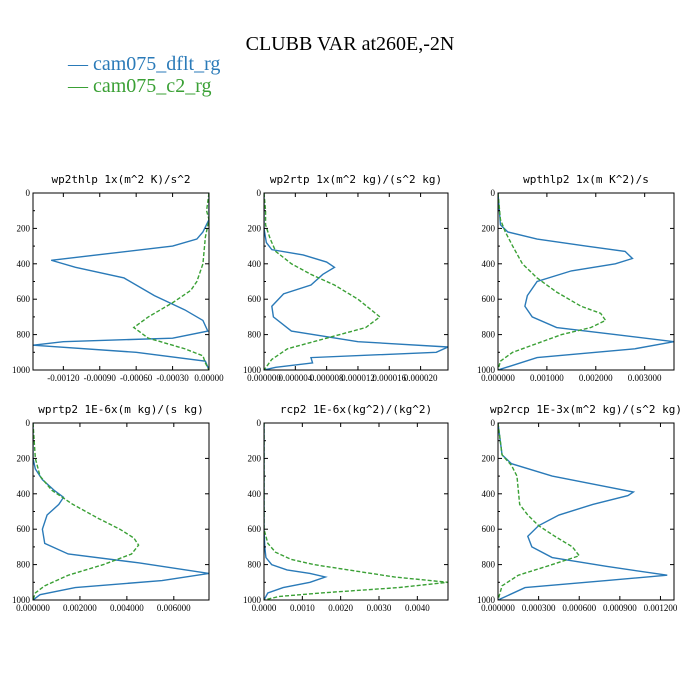 The width and height of the screenshot is (700, 700). I want to click on x-tick-label: 0.0000, so click(264, 608).